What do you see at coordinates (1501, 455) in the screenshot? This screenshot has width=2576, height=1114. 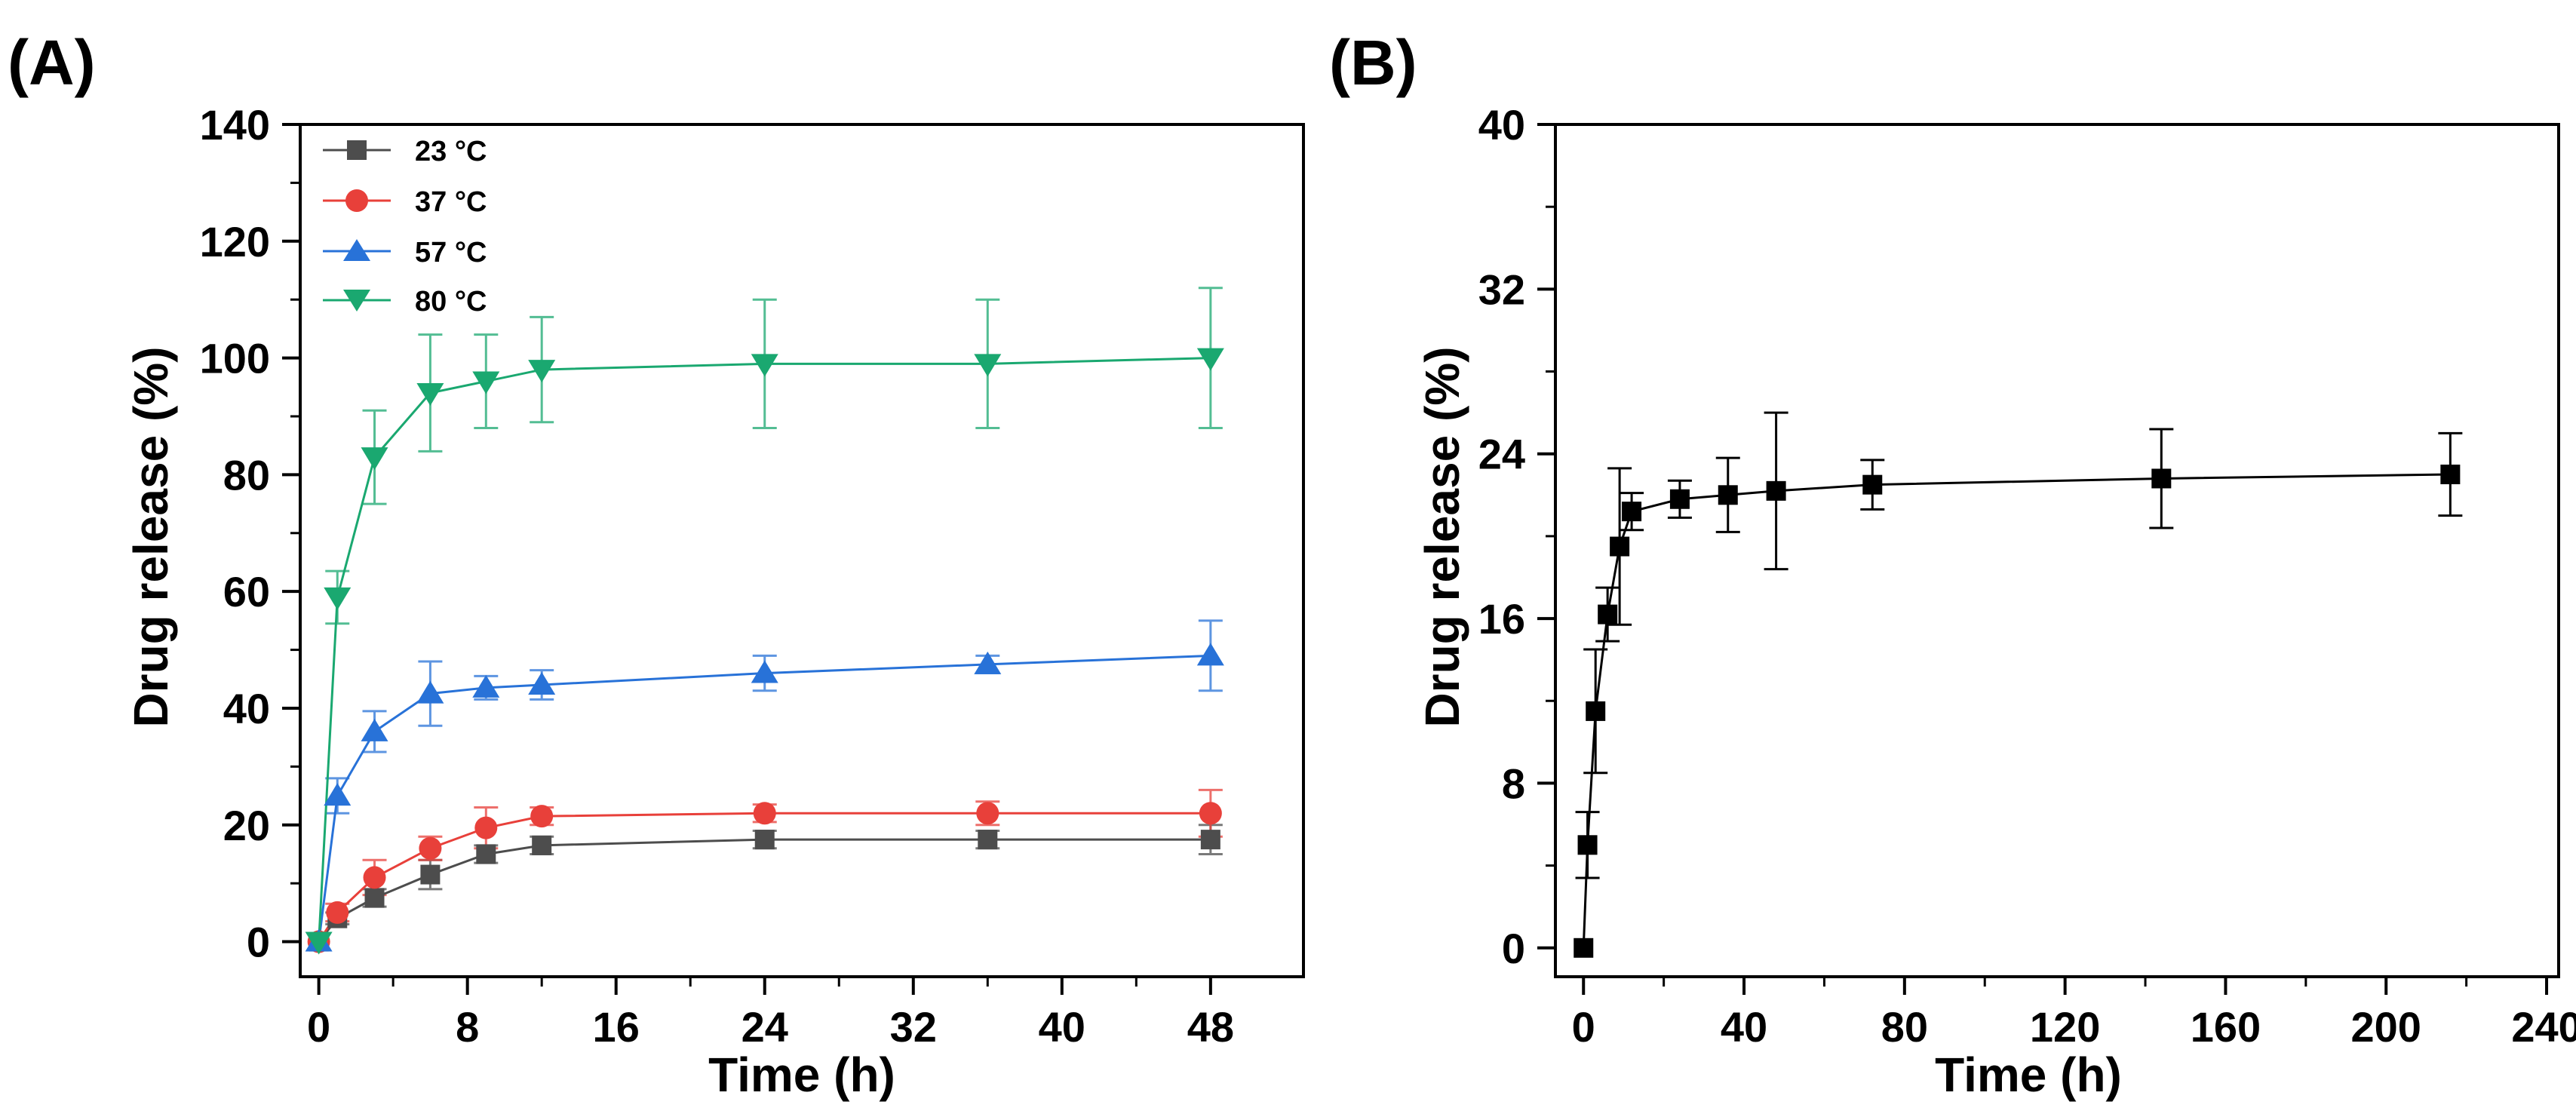 I see `y-tick-label: 24` at bounding box center [1501, 455].